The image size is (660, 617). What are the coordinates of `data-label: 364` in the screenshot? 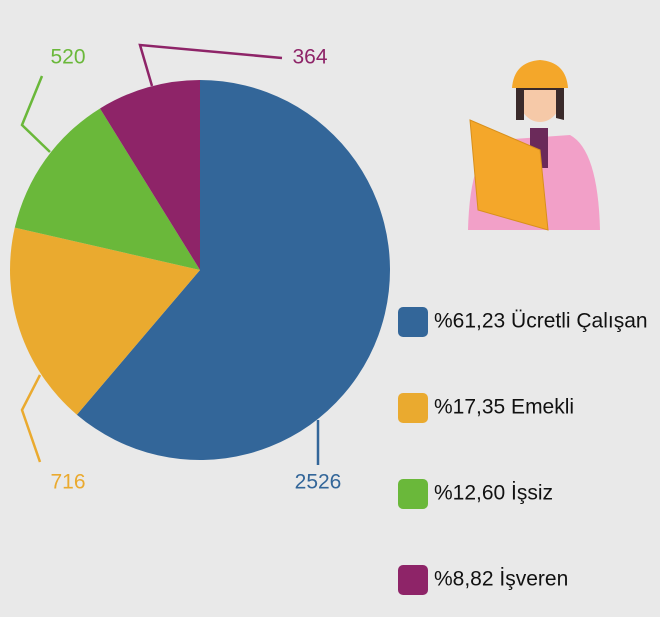 It's located at (309, 57).